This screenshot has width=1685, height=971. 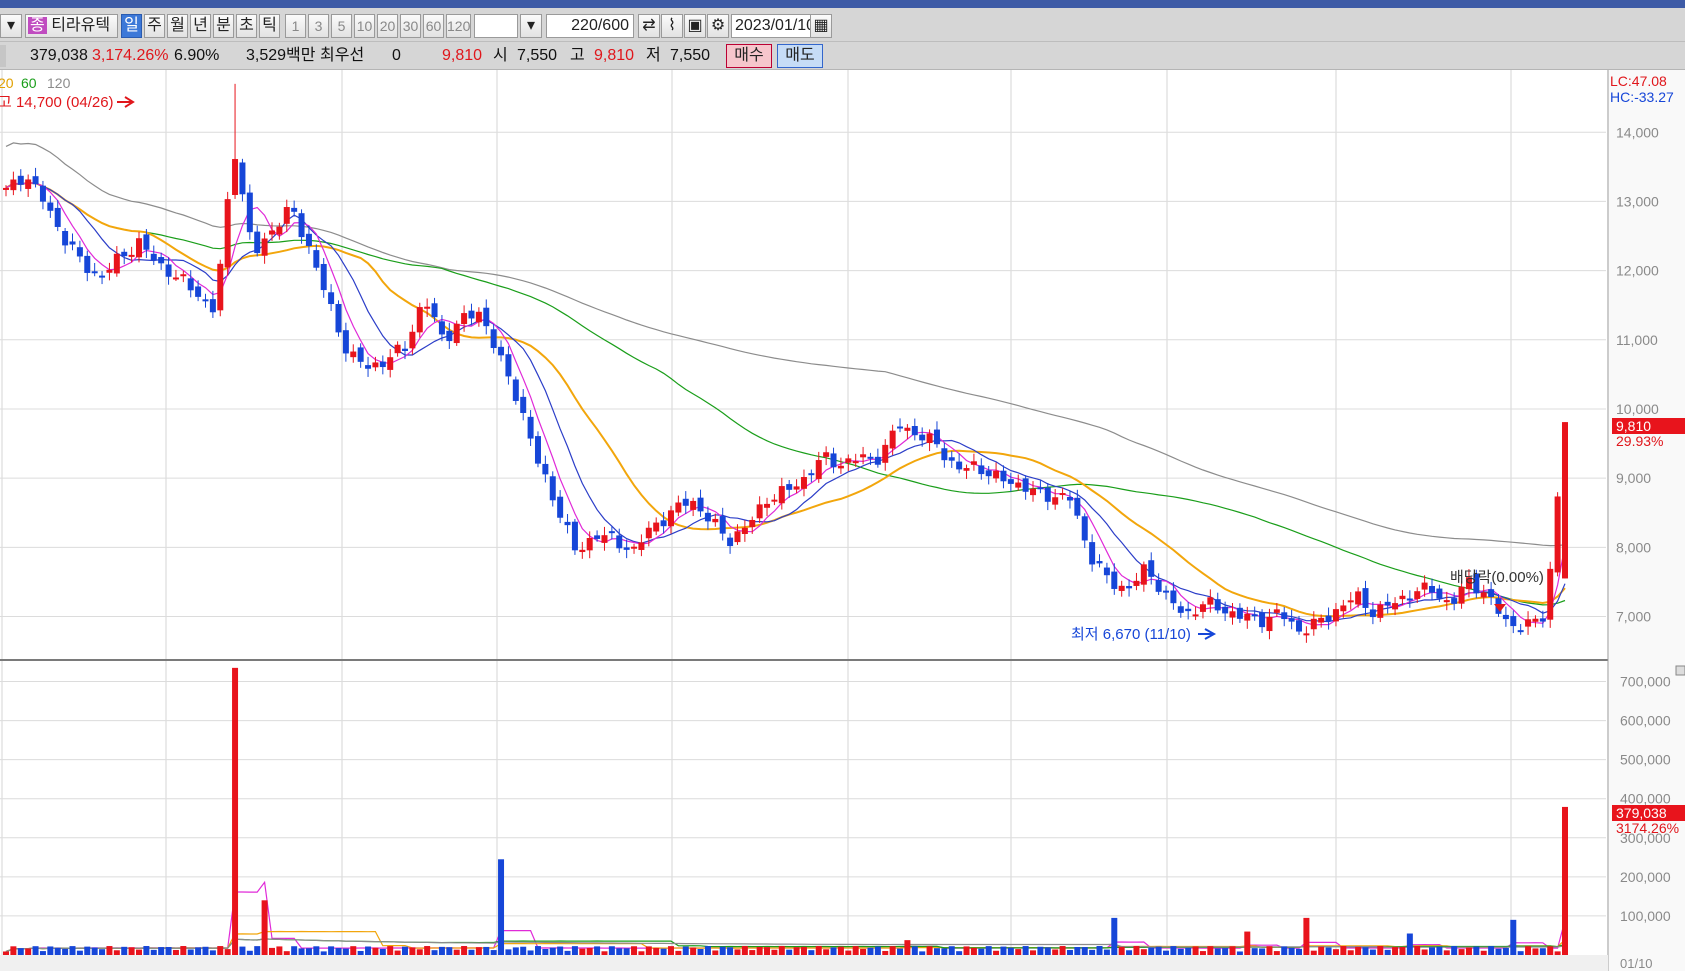 I want to click on interval-30-button: 30, so click(x=410, y=26).